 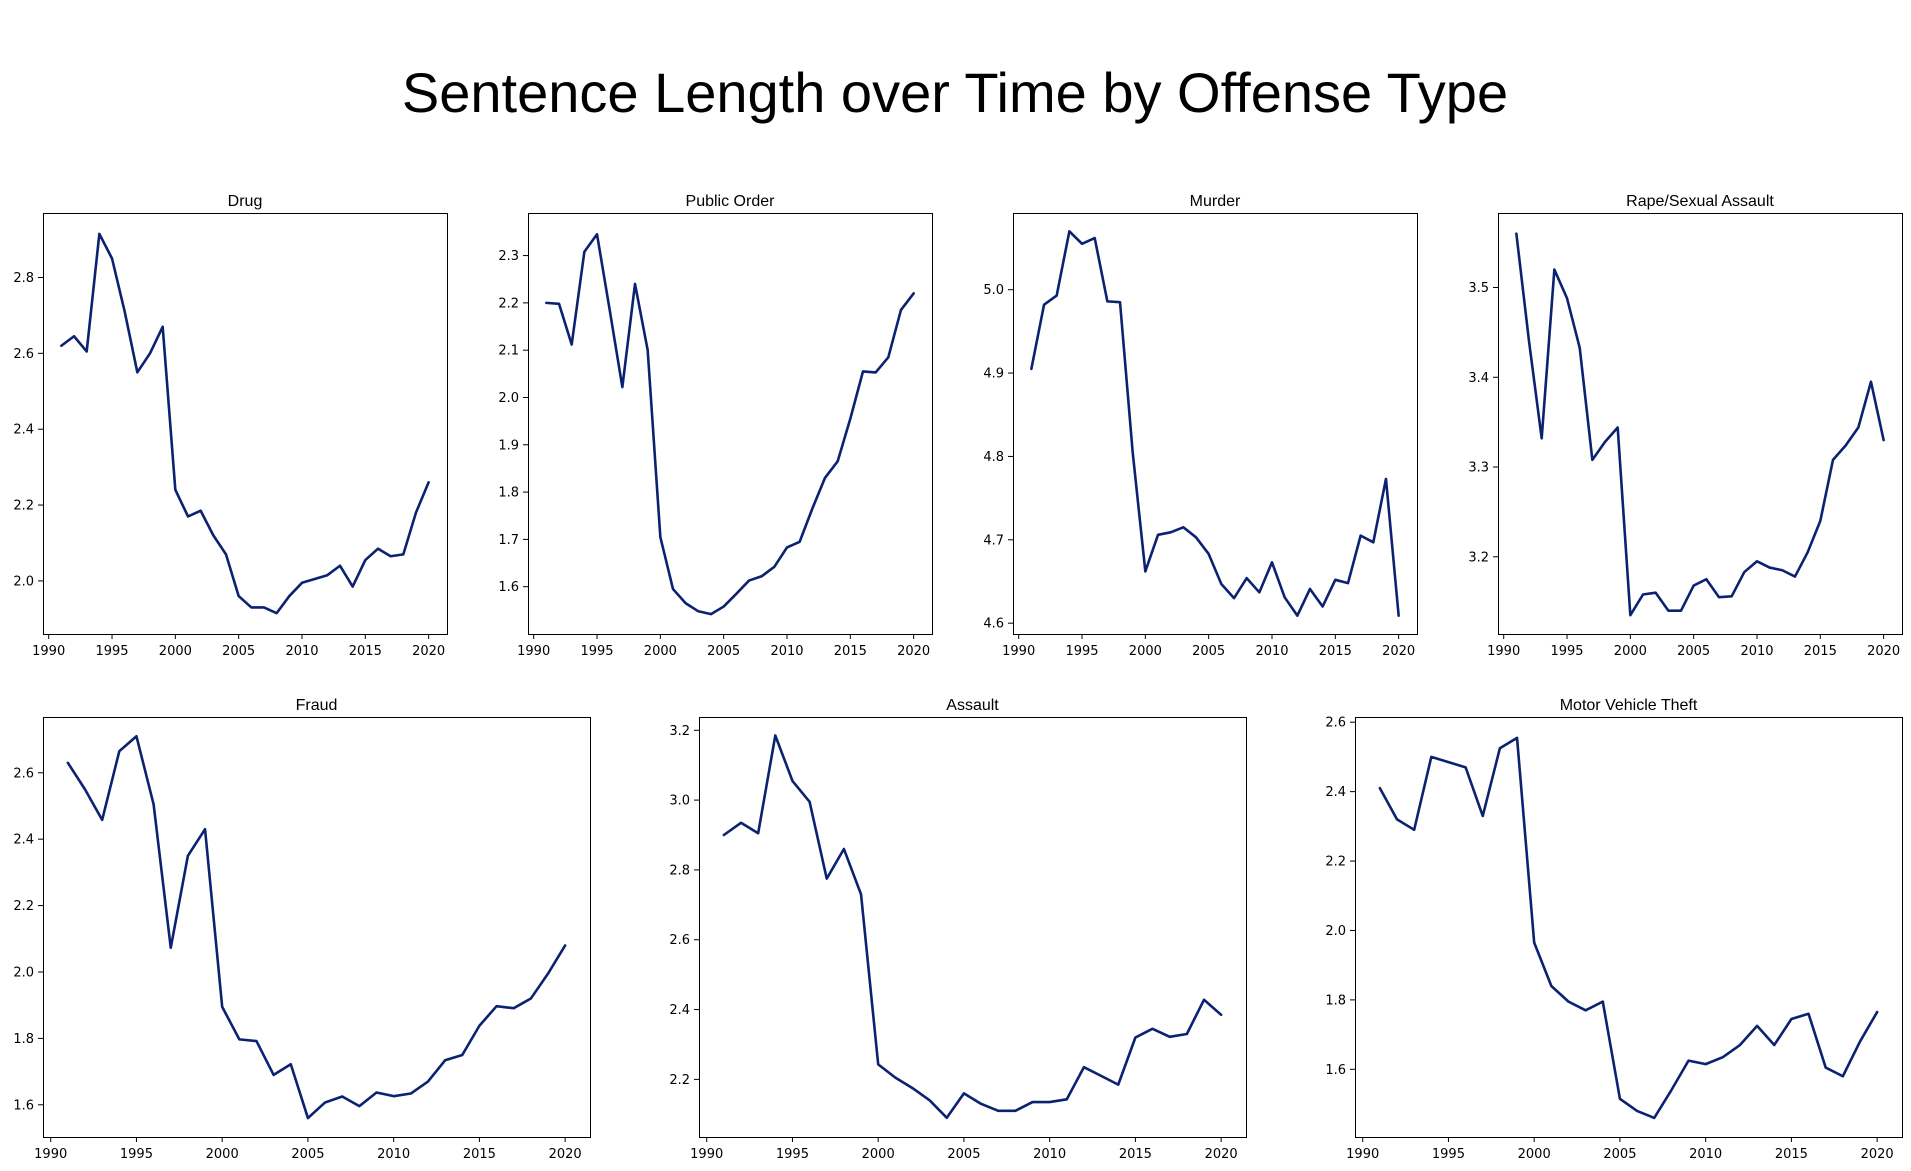 I want to click on y-tick-label: 3.5, so click(x=1478, y=288).